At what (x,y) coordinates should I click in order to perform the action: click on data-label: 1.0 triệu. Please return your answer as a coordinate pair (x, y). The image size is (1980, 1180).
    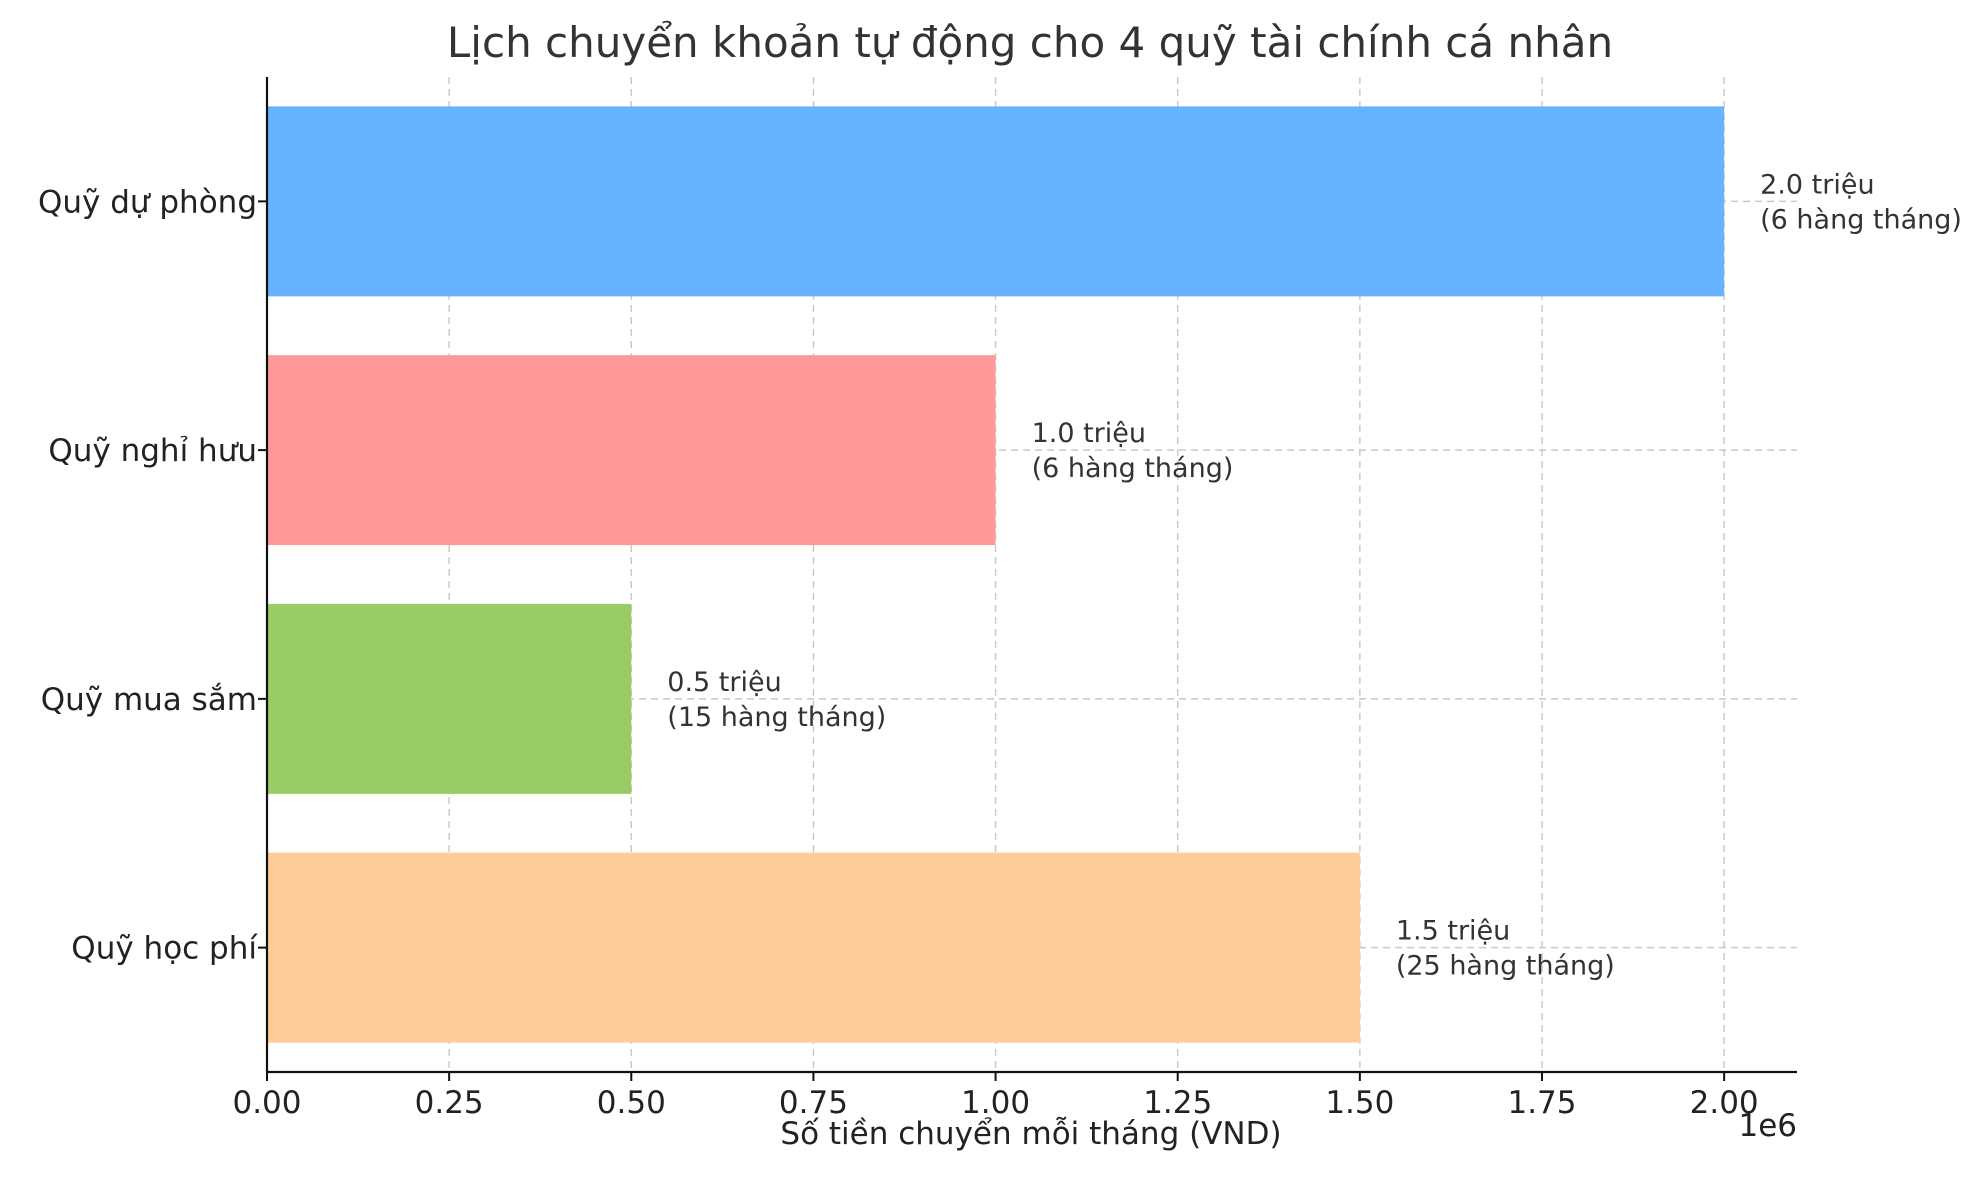
    Looking at the image, I should click on (1089, 433).